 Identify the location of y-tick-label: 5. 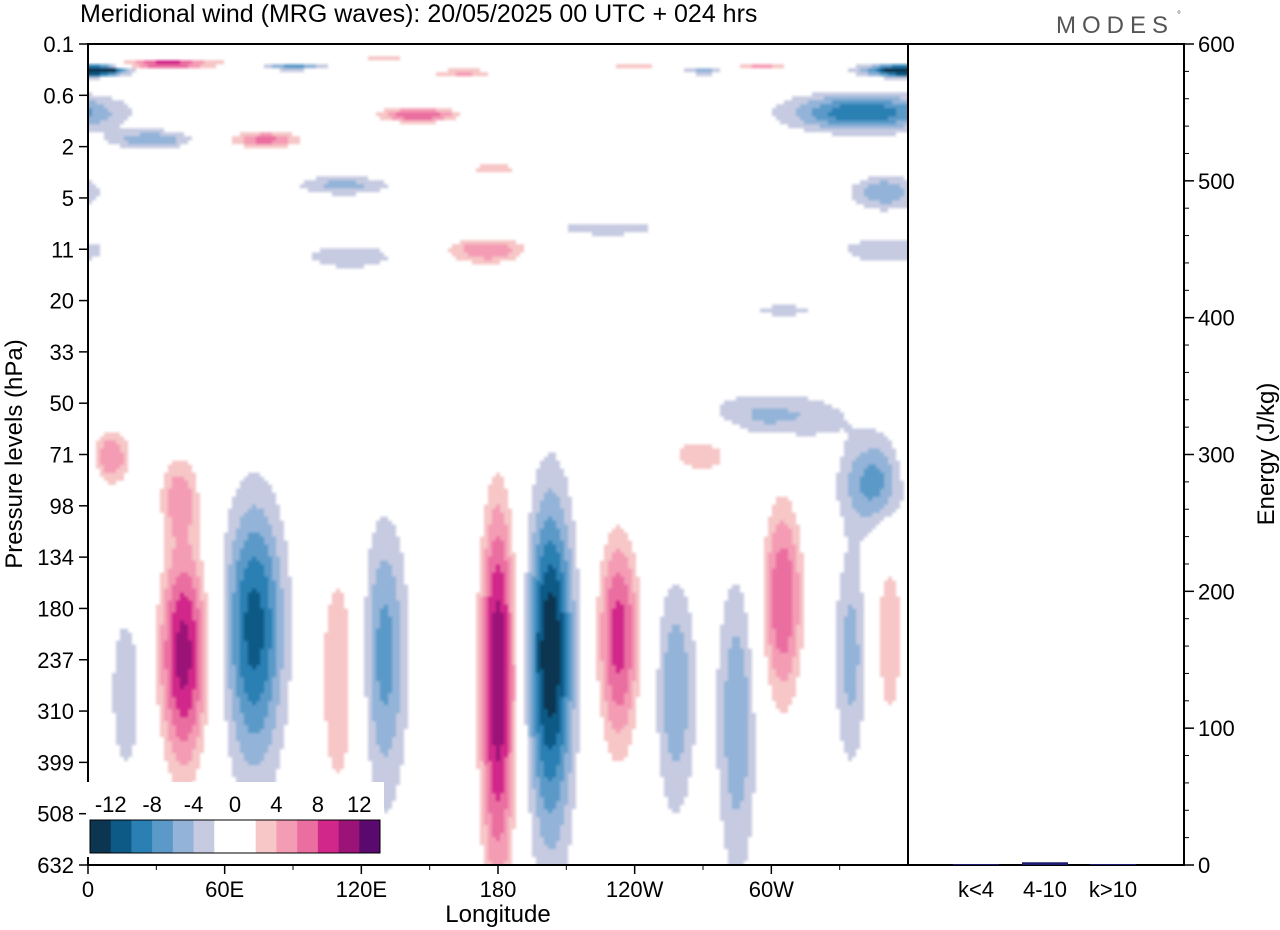
(68, 198).